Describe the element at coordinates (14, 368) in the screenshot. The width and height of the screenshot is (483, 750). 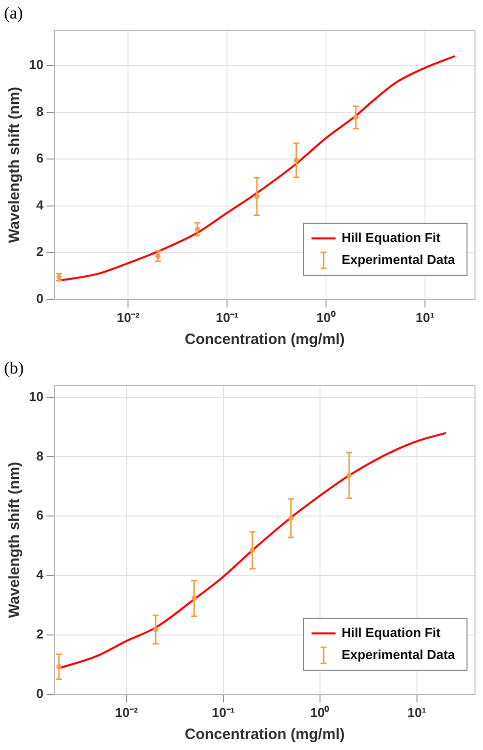
I see `chart-title: (b)` at that location.